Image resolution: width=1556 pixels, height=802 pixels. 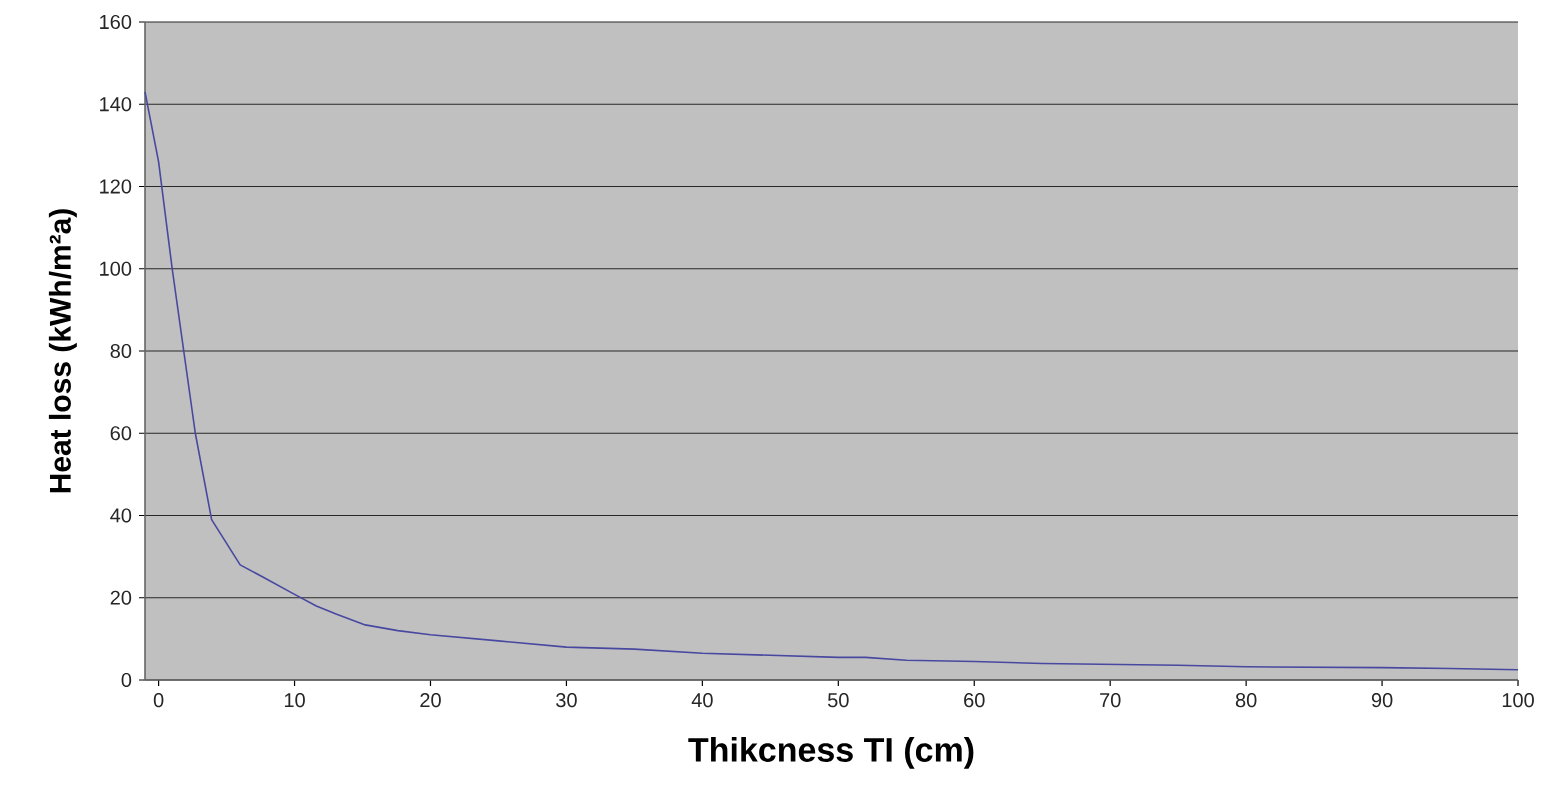 What do you see at coordinates (126, 680) in the screenshot?
I see `y-tick-label: 0` at bounding box center [126, 680].